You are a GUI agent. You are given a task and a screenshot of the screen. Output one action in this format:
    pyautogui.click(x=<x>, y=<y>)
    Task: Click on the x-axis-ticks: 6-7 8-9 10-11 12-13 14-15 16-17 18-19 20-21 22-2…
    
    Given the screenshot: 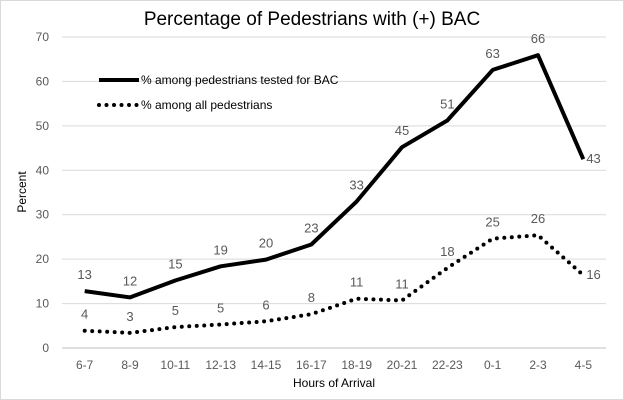 What is the action you would take?
    pyautogui.click(x=334, y=365)
    